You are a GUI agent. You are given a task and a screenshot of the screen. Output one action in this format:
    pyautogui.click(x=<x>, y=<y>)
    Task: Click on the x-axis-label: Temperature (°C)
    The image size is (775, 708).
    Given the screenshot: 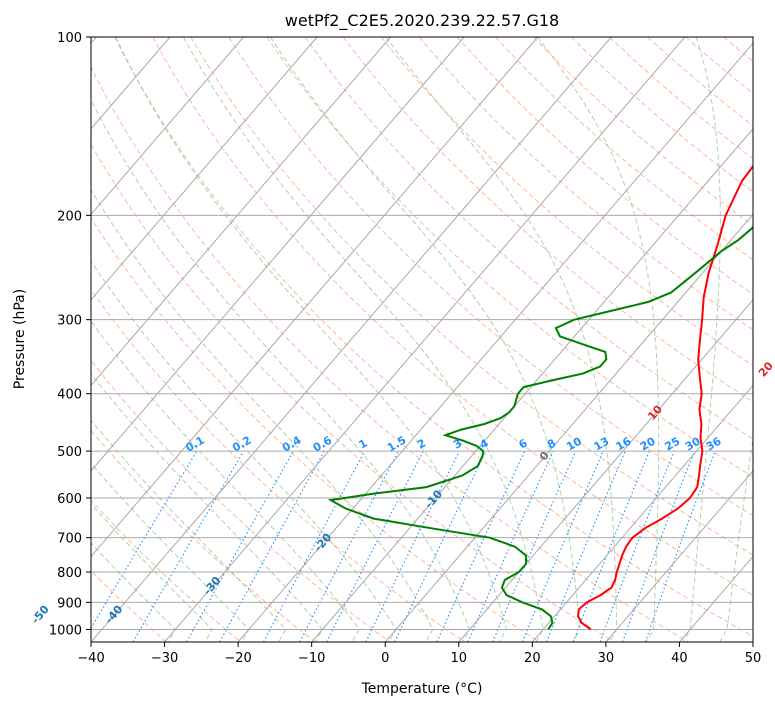 What is the action you would take?
    pyautogui.click(x=422, y=689)
    